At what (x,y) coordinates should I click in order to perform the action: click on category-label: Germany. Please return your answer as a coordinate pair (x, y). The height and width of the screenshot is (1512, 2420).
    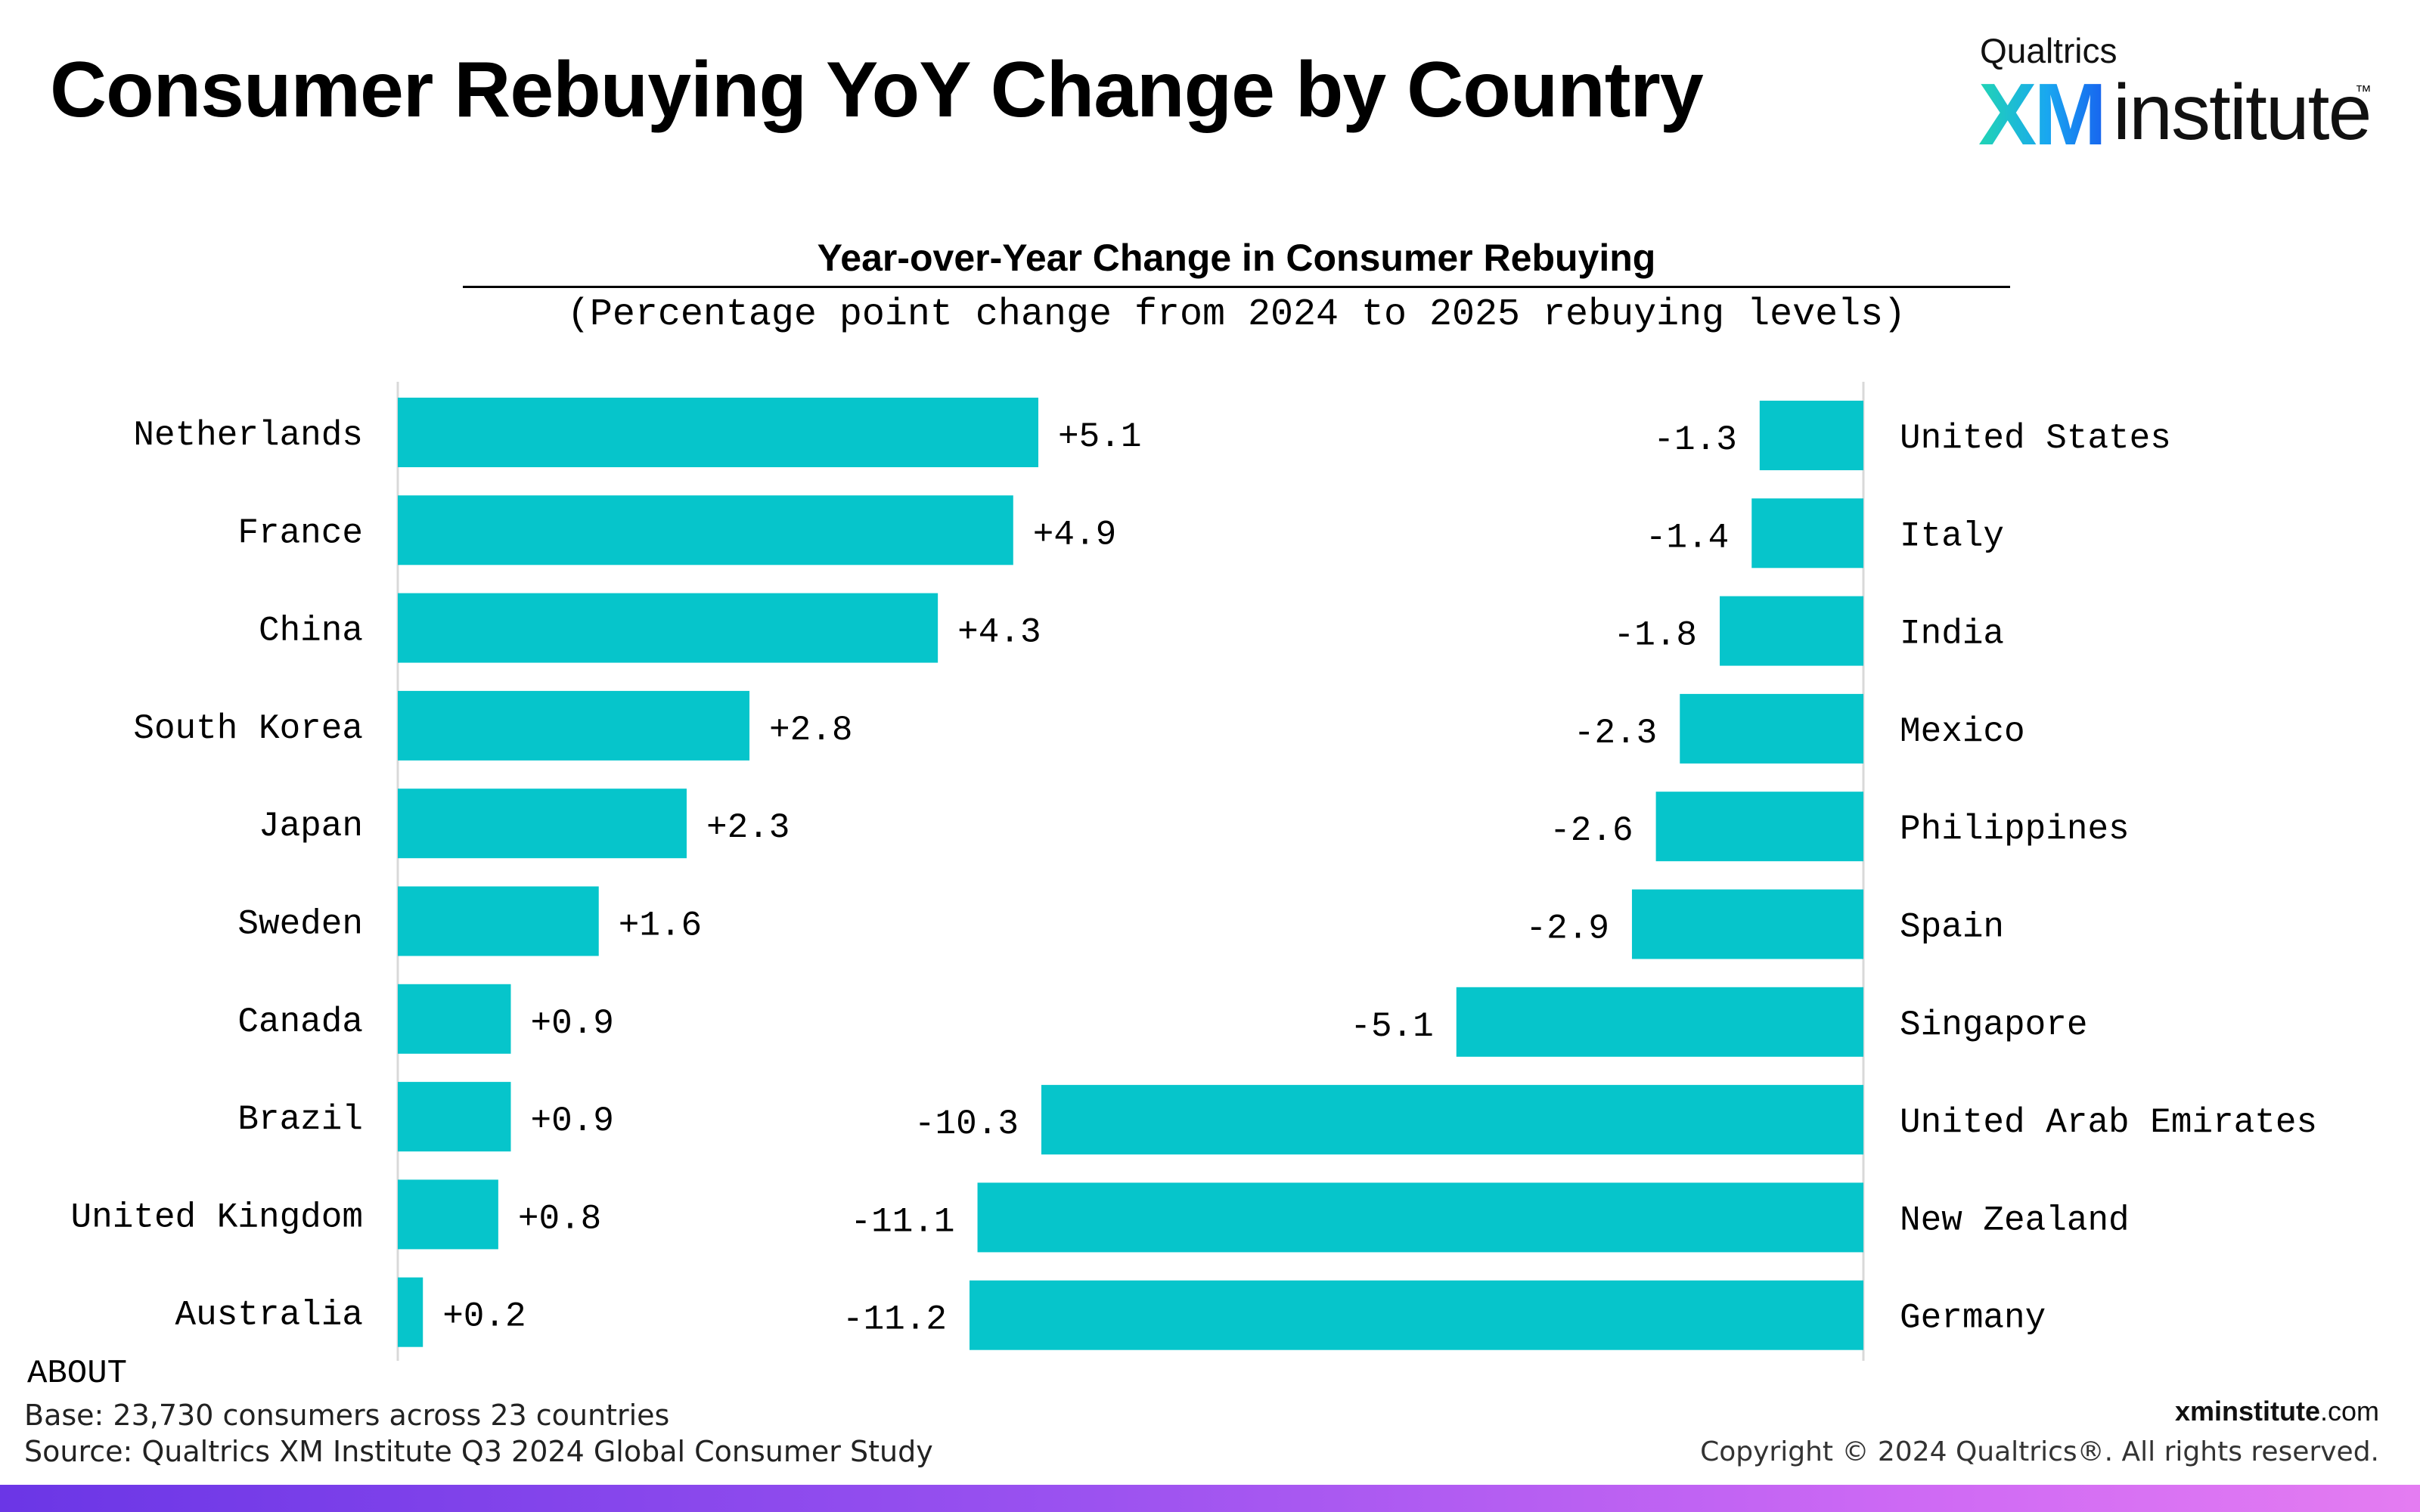
    Looking at the image, I should click on (1973, 1318).